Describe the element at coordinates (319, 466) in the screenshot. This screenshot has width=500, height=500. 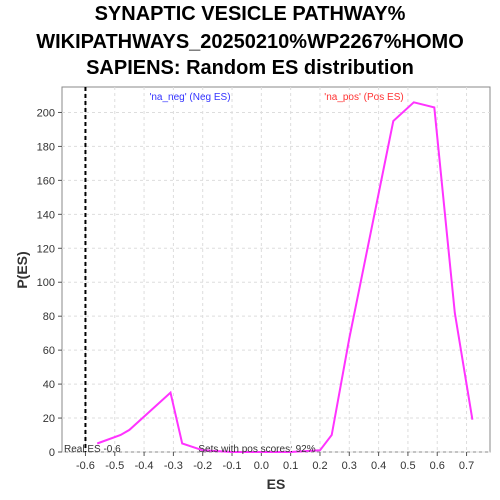
I see `x-tick-label: 0.2` at that location.